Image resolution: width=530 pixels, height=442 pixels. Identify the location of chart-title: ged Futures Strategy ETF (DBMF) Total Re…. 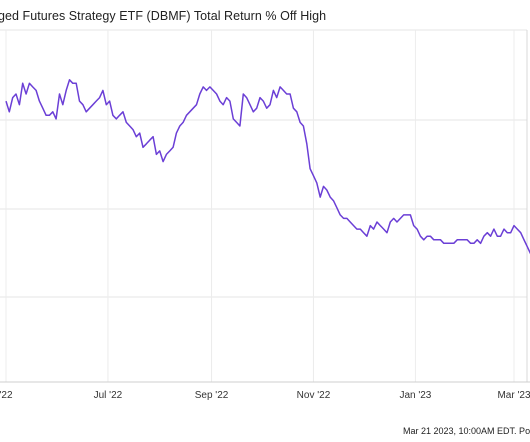
(163, 16).